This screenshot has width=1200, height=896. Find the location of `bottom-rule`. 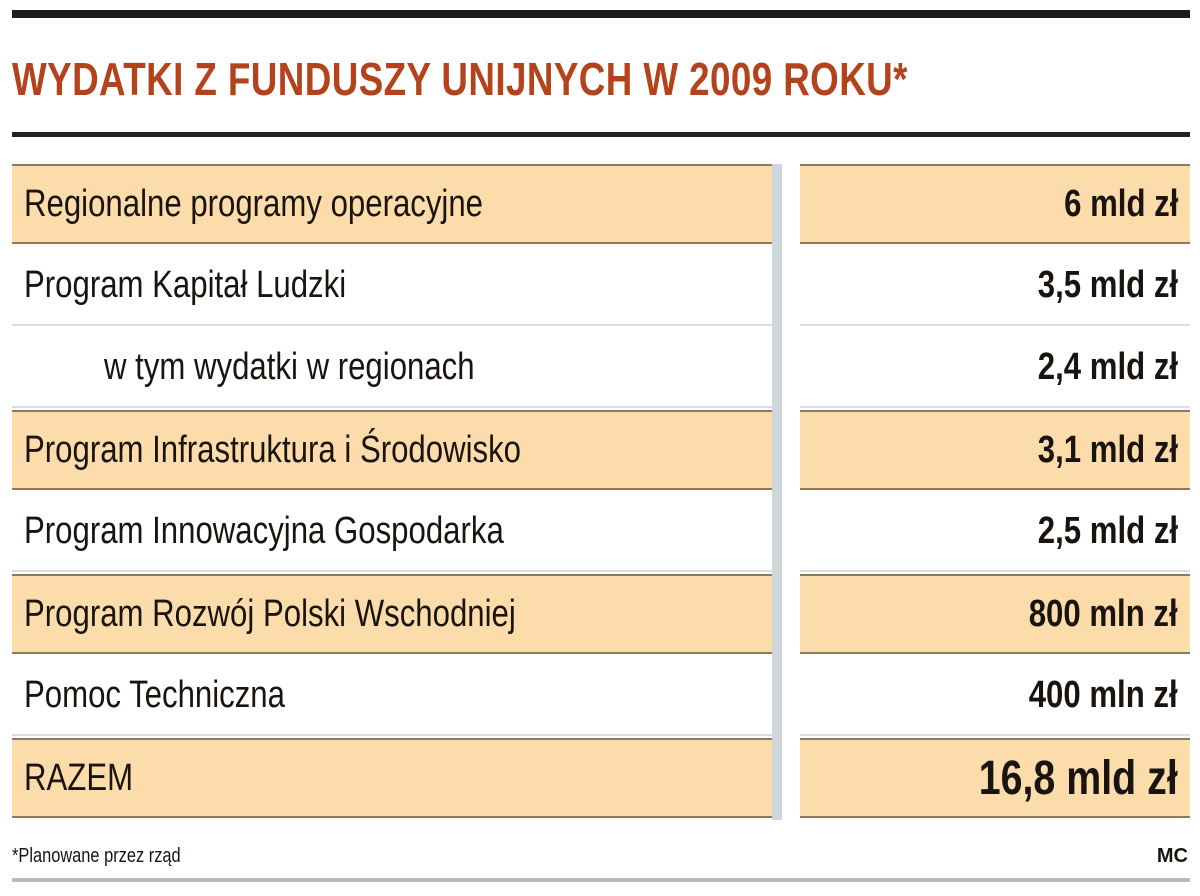

bottom-rule is located at coordinates (601, 880).